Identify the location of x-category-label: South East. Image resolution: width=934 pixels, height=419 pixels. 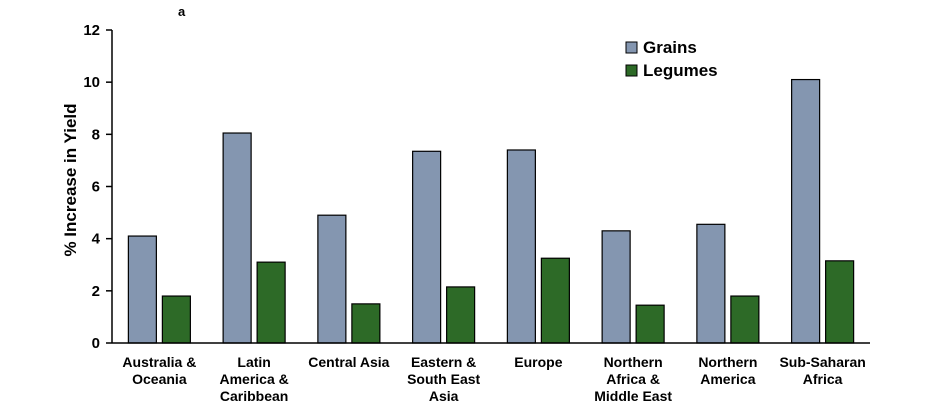
(443, 379).